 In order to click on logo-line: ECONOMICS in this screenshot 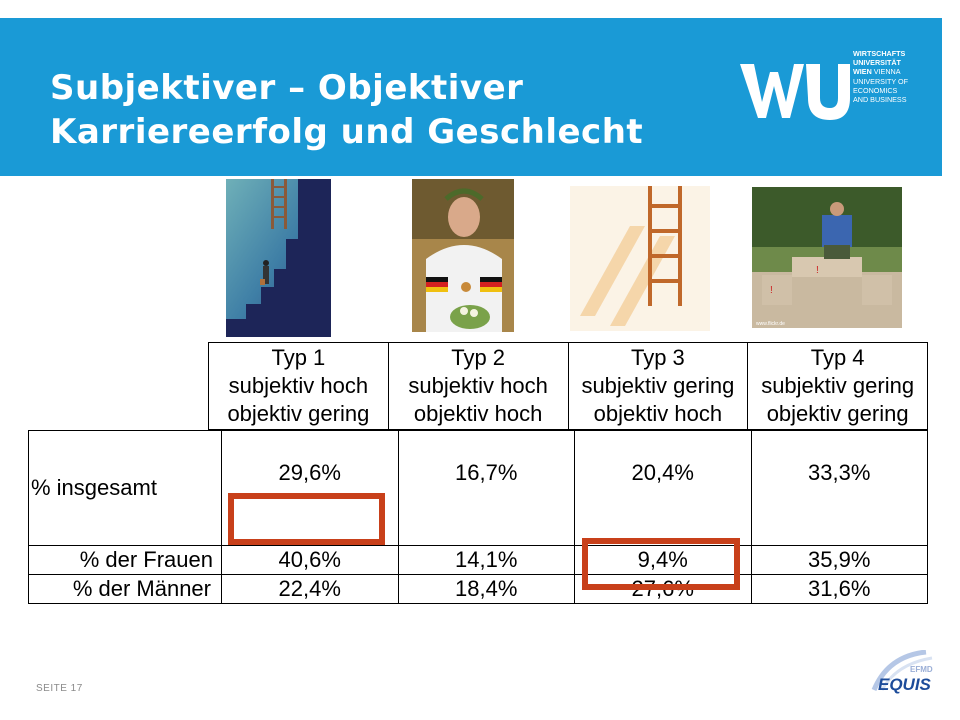, I will do `click(875, 90)`.